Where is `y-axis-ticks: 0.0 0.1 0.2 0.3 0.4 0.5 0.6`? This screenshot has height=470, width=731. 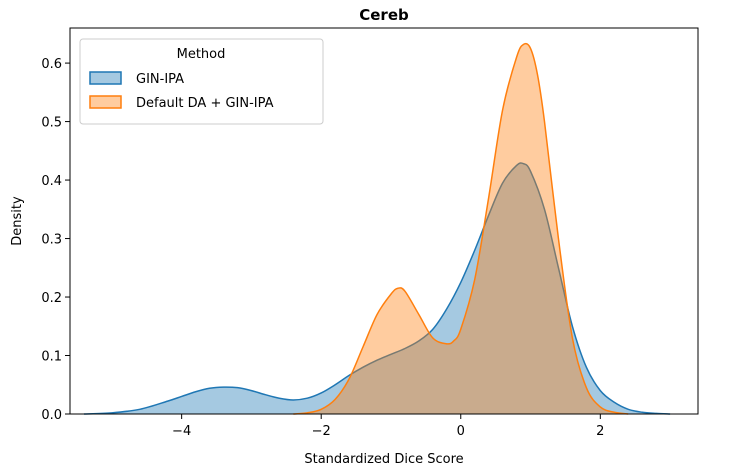 y-axis-ticks: 0.0 0.1 0.2 0.3 0.4 0.5 0.6 is located at coordinates (55, 240).